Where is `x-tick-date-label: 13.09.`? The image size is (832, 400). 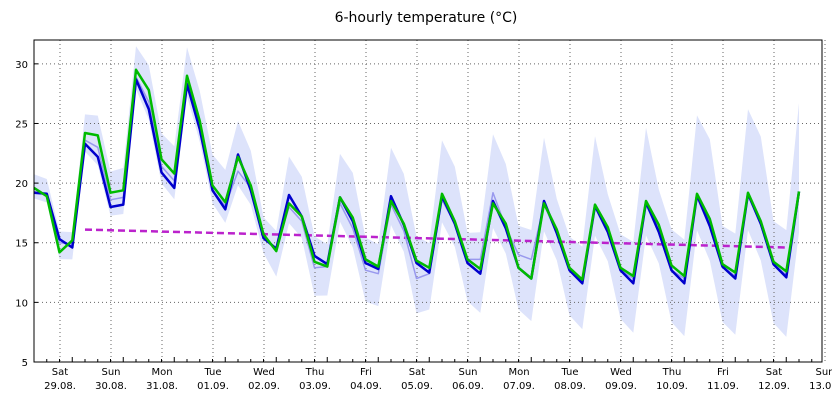 x-tick-date-label: 13.09. is located at coordinates (820, 386).